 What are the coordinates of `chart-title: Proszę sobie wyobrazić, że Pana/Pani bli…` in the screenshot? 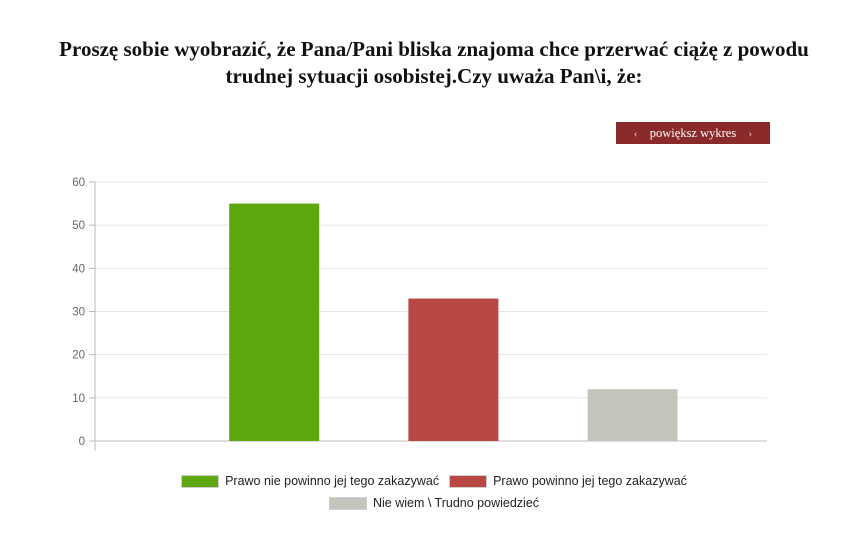 It's located at (434, 62).